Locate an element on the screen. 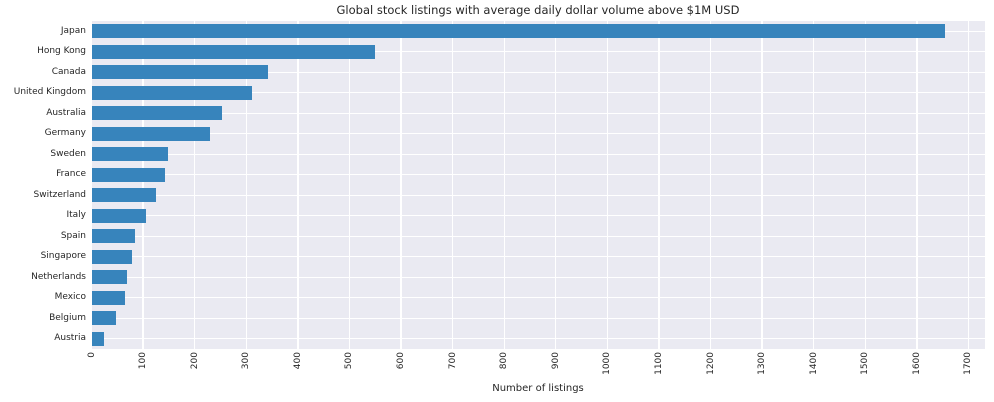 The width and height of the screenshot is (994, 402). y-tick-label: Hong Kong is located at coordinates (61, 51).